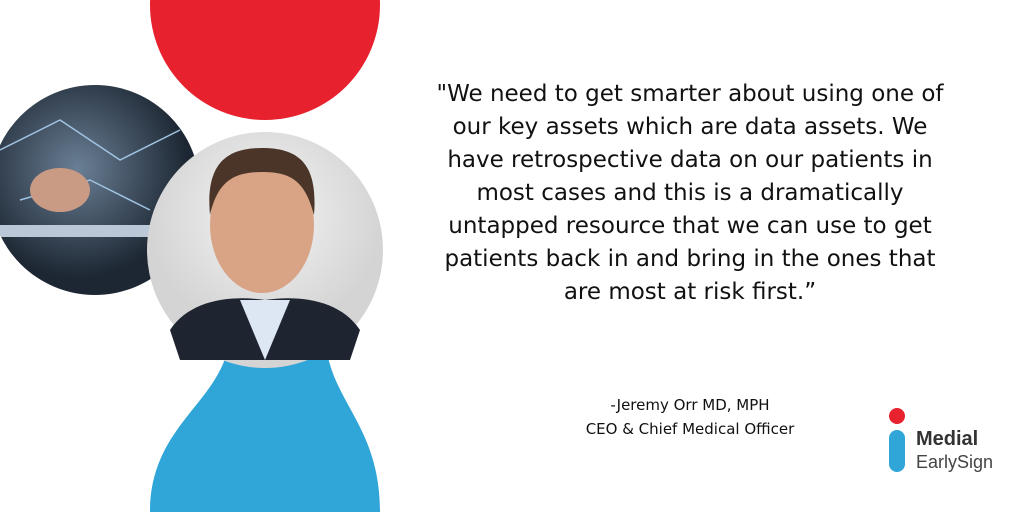 The image size is (1024, 512). I want to click on quote-line: most cases and this is a dramatically, so click(690, 193).